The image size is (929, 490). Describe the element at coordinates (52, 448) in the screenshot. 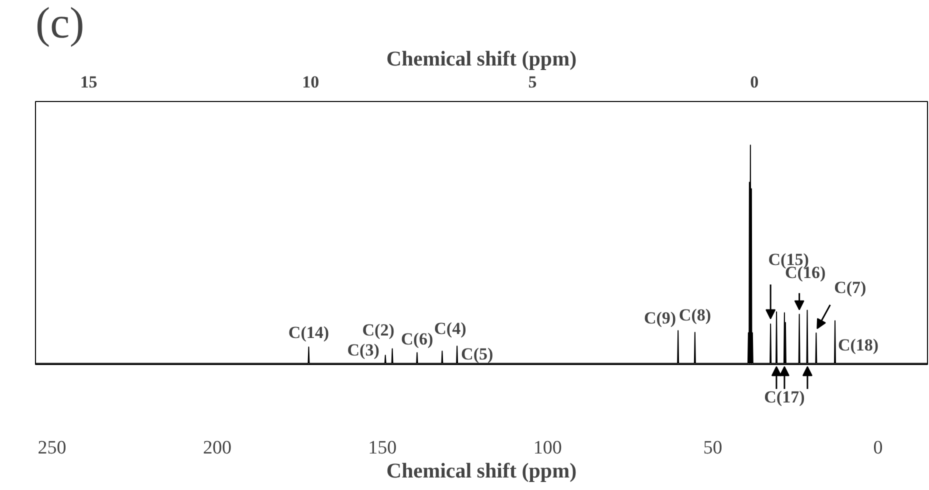

I see `x-tick-label: 250` at that location.